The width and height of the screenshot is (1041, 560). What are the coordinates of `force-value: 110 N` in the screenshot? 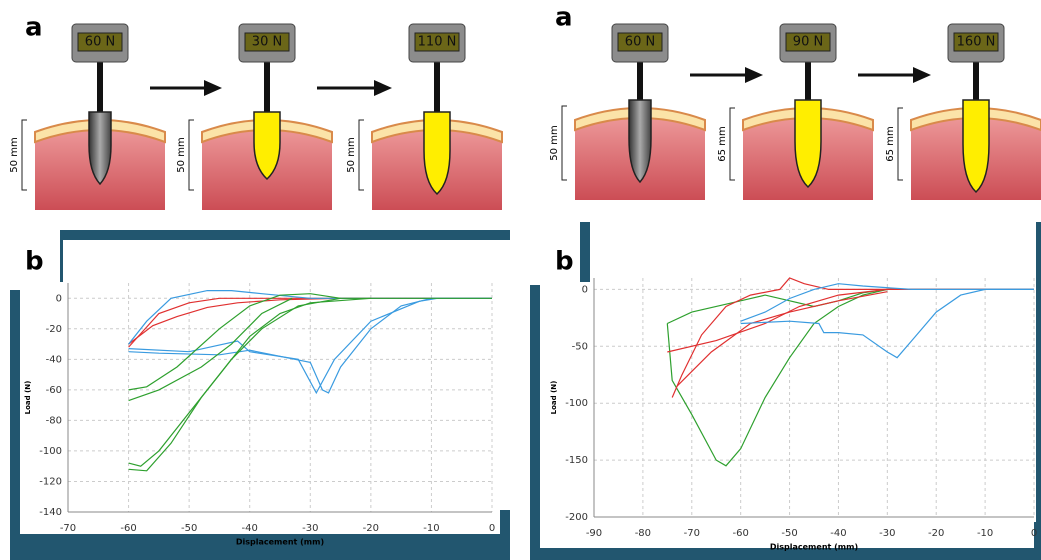 It's located at (437, 42).